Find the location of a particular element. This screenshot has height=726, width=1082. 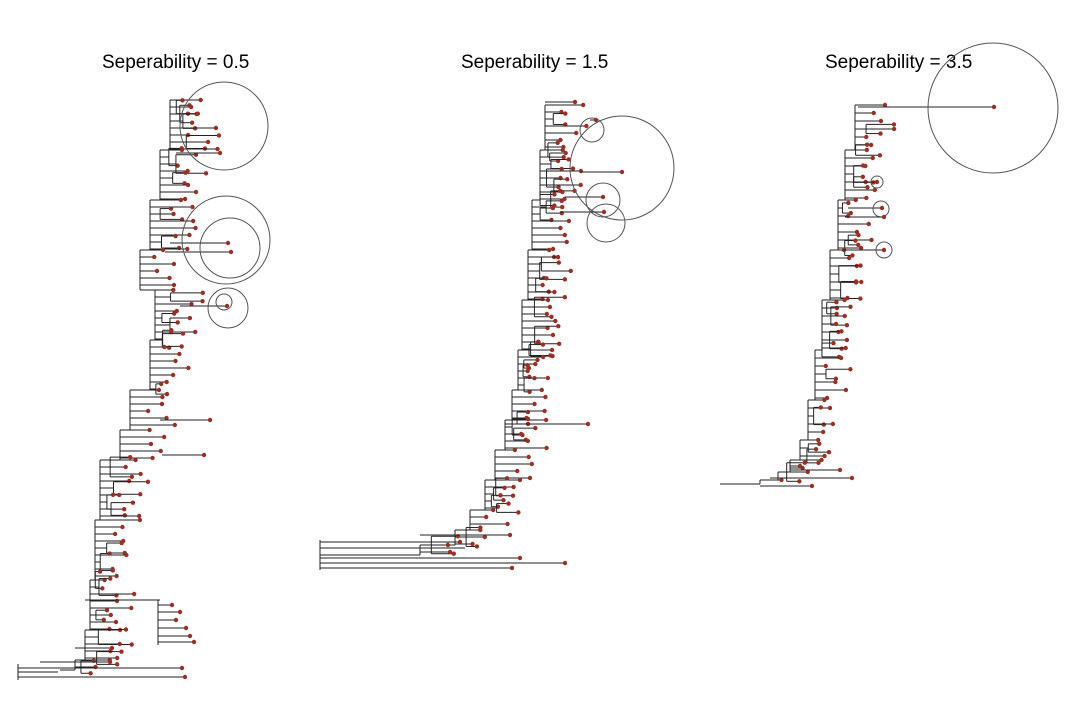

panel-title: Seperability = 0.5 is located at coordinates (176, 62).